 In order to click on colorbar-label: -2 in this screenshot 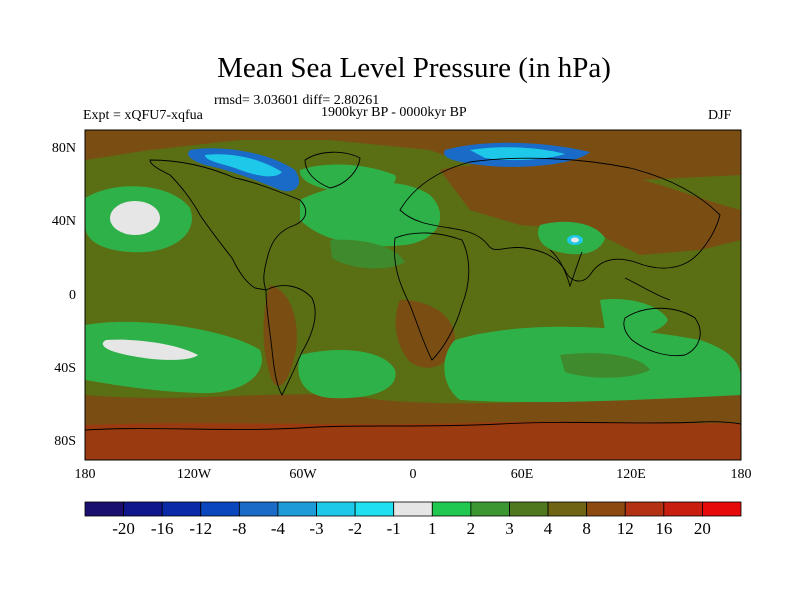, I will do `click(355, 528)`.